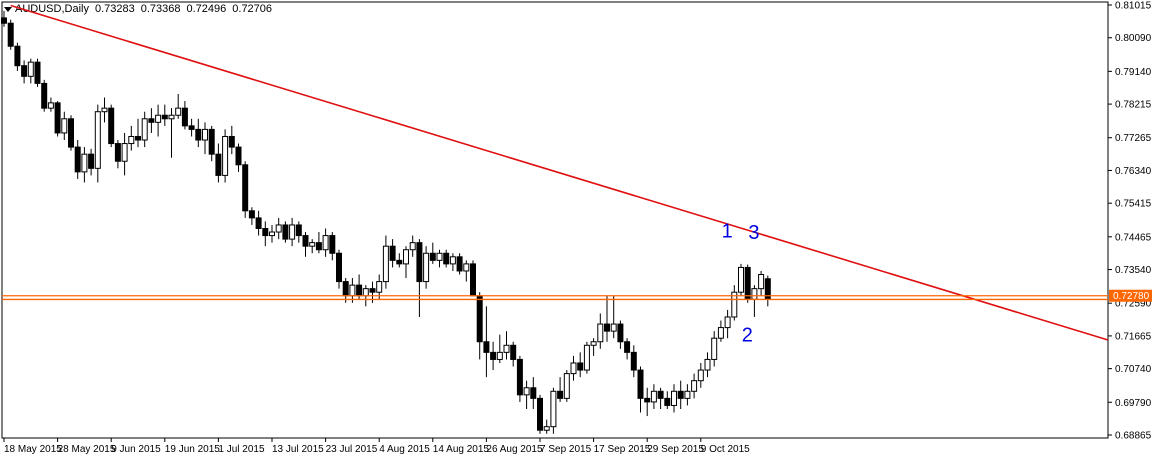  What do you see at coordinates (1133, 6) in the screenshot?
I see `price-tick-label: 0.81015` at bounding box center [1133, 6].